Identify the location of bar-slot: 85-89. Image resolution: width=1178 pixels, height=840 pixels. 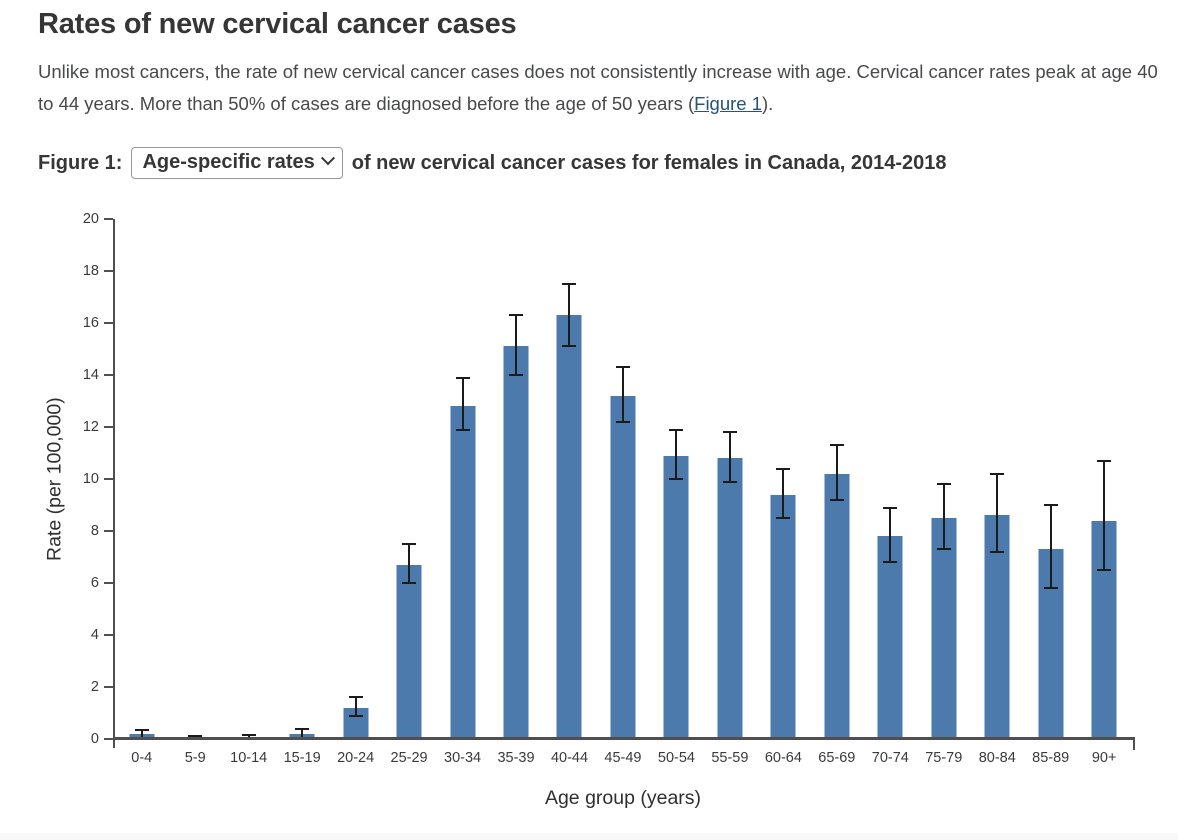
(1050, 492).